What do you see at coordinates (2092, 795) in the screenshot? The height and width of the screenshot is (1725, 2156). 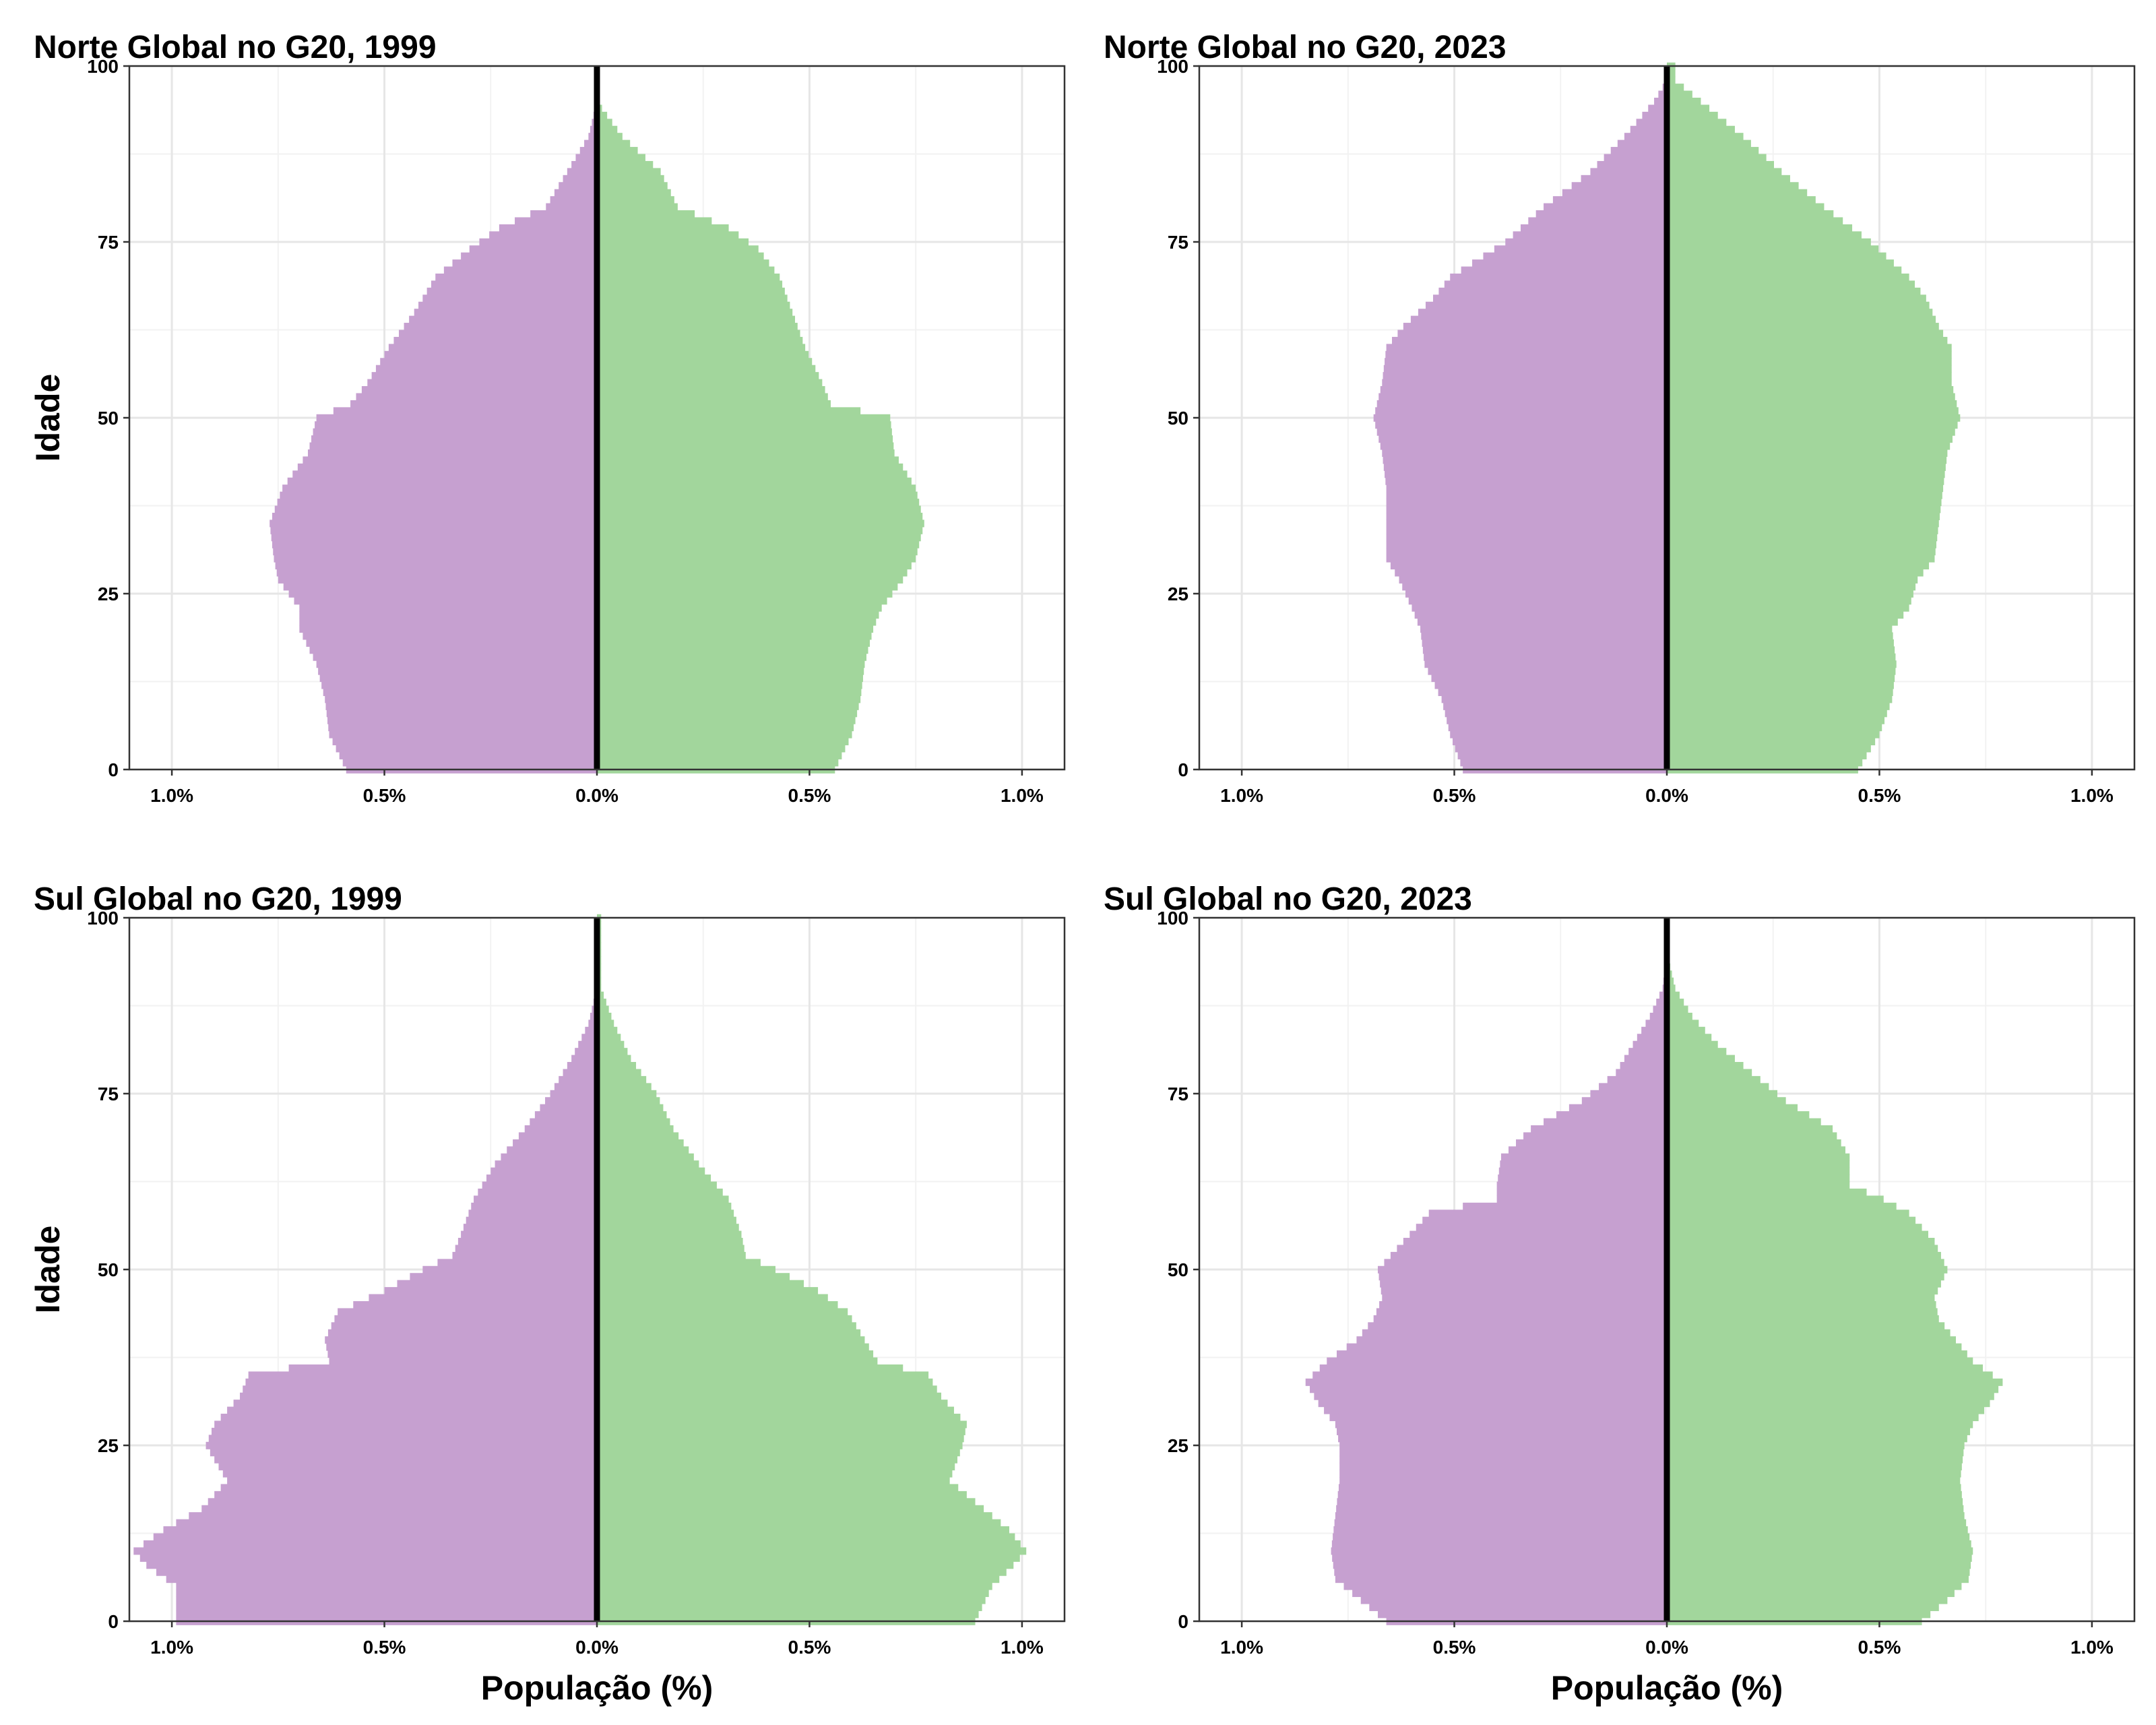 I see `x-tick-label: 1.0%` at bounding box center [2092, 795].